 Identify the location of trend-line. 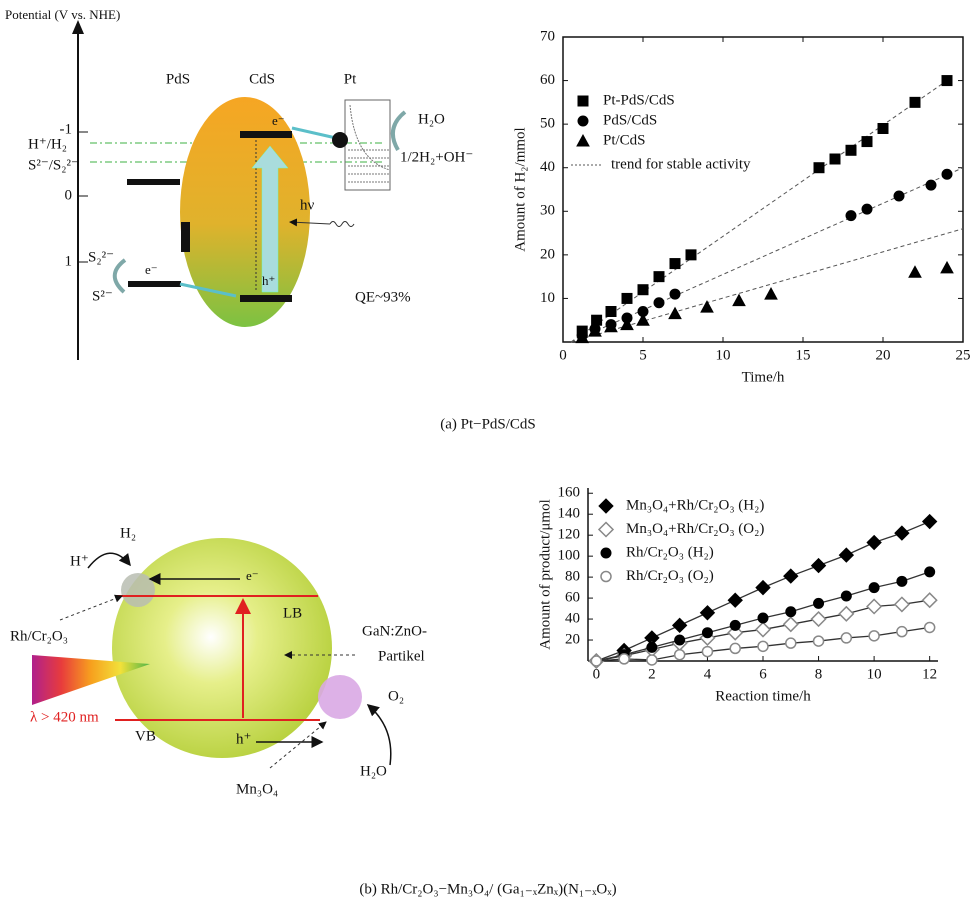
(767, 285).